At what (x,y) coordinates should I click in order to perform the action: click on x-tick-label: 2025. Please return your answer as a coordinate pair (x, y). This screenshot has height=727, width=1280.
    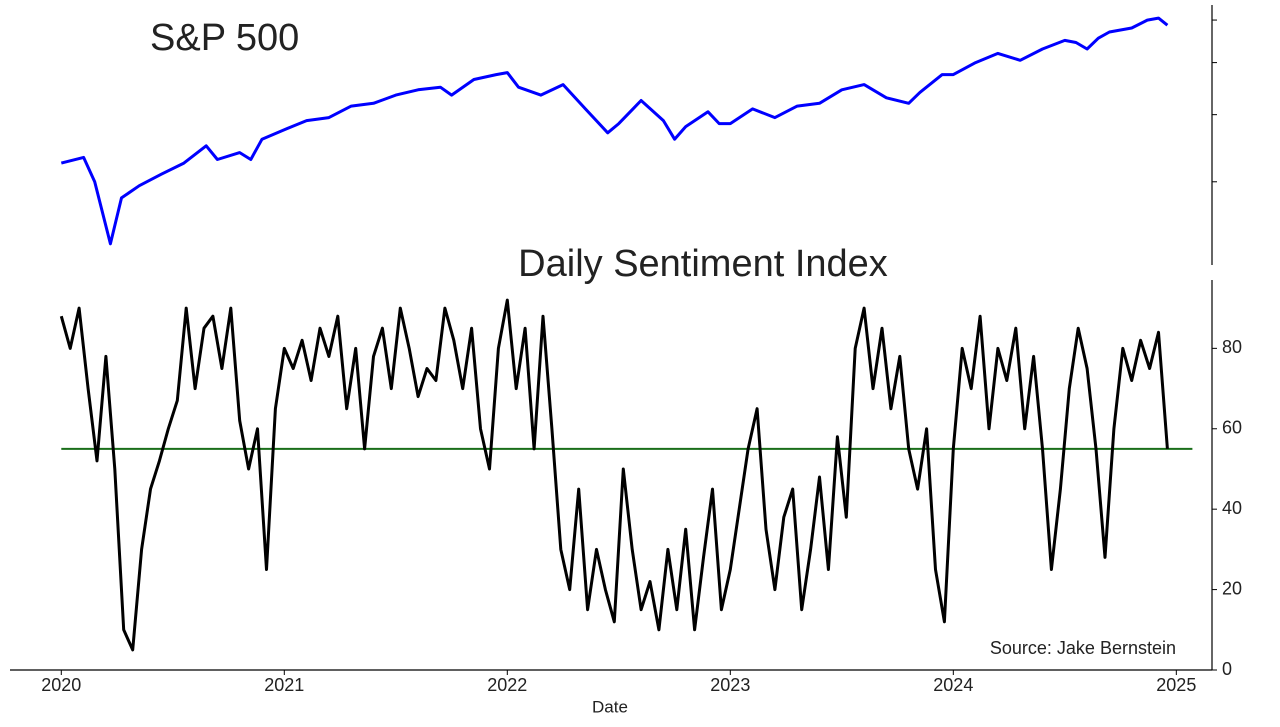
    Looking at the image, I should click on (1176, 685).